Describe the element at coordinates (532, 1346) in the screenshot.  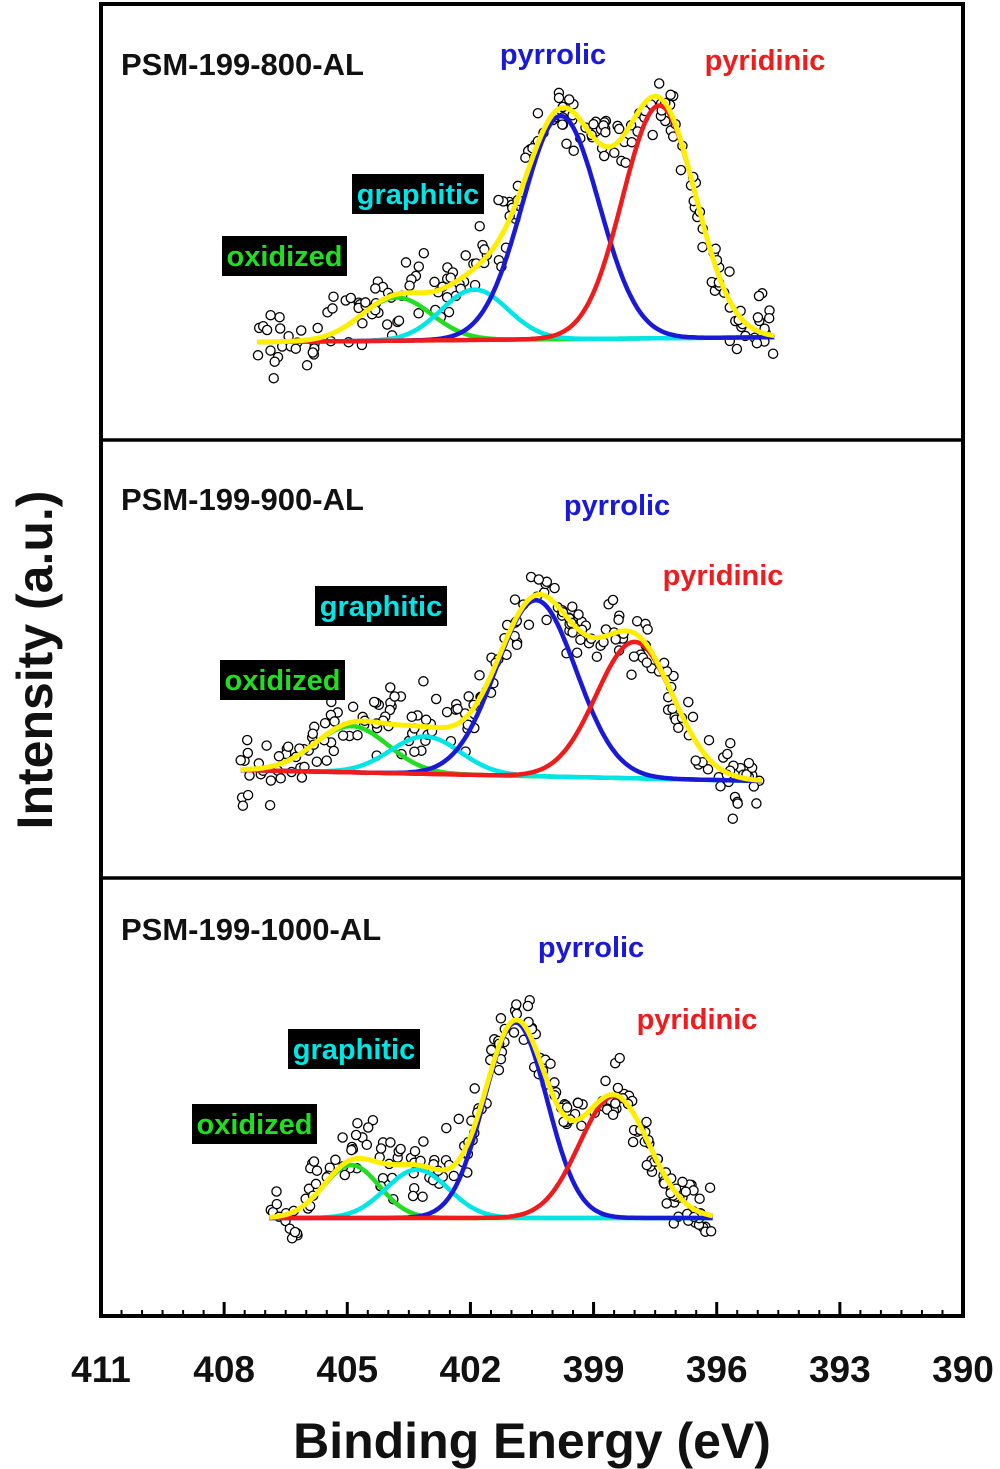
I see `x-axis: 411 408 405 402 399 396 393 390` at that location.